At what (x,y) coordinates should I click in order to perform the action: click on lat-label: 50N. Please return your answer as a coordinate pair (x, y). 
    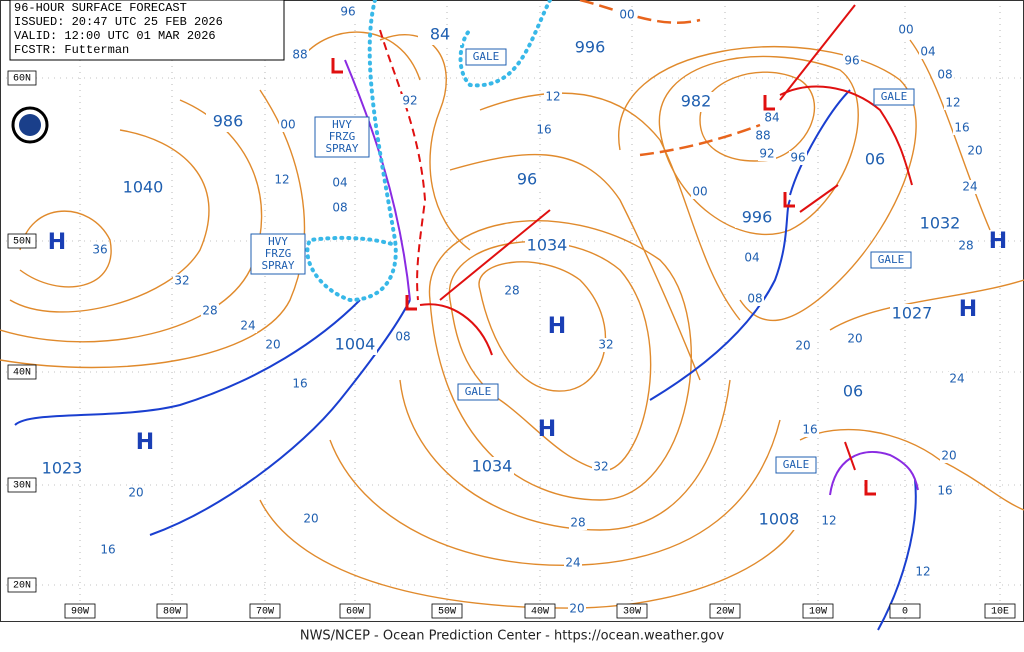
    Looking at the image, I should click on (22, 242).